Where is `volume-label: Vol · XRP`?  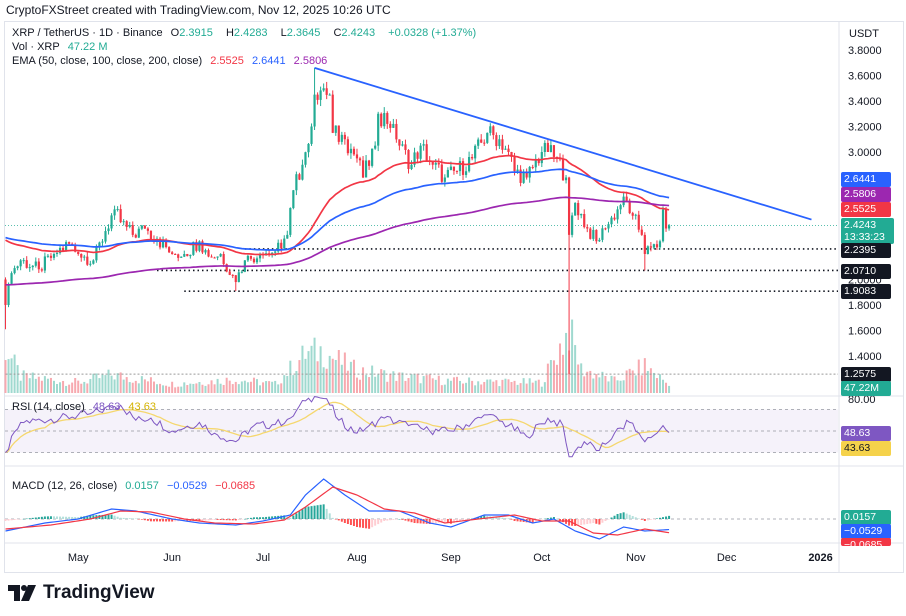
volume-label: Vol · XRP is located at coordinates (36, 47).